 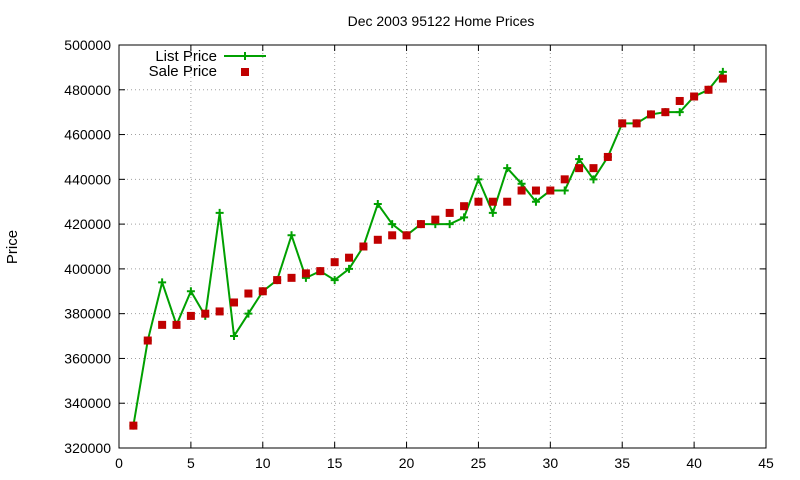 What do you see at coordinates (263, 463) in the screenshot?
I see `x-tick-label: 10` at bounding box center [263, 463].